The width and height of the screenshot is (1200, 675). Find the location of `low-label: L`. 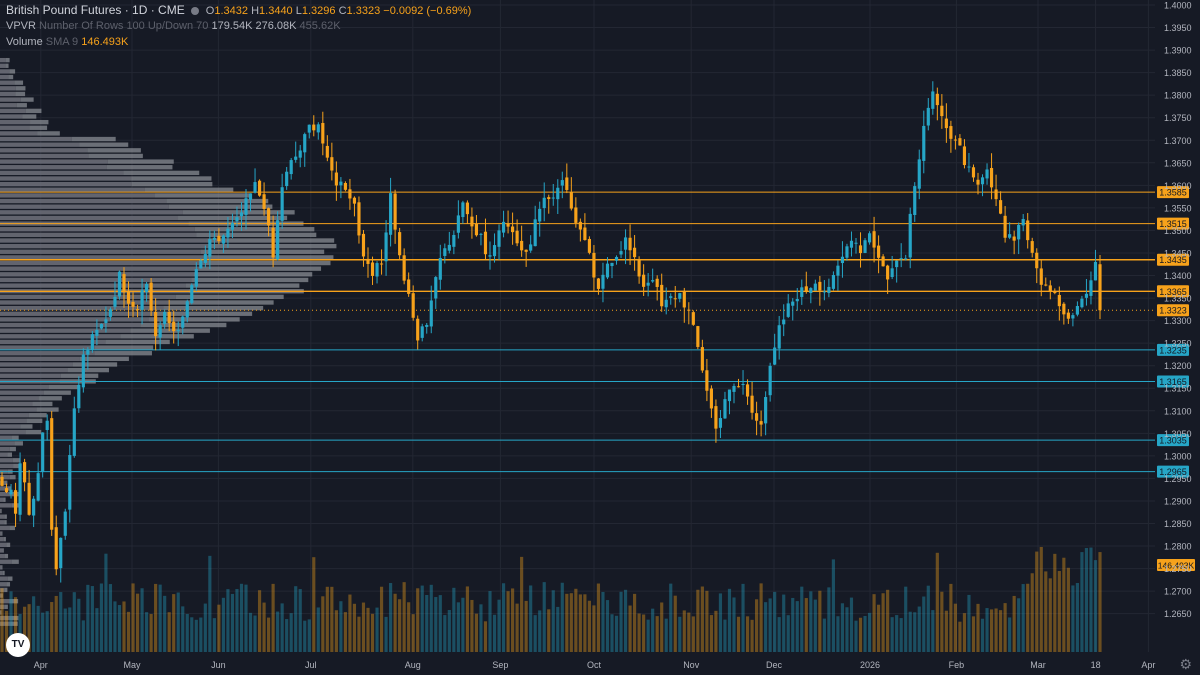

low-label: L is located at coordinates (298, 11).